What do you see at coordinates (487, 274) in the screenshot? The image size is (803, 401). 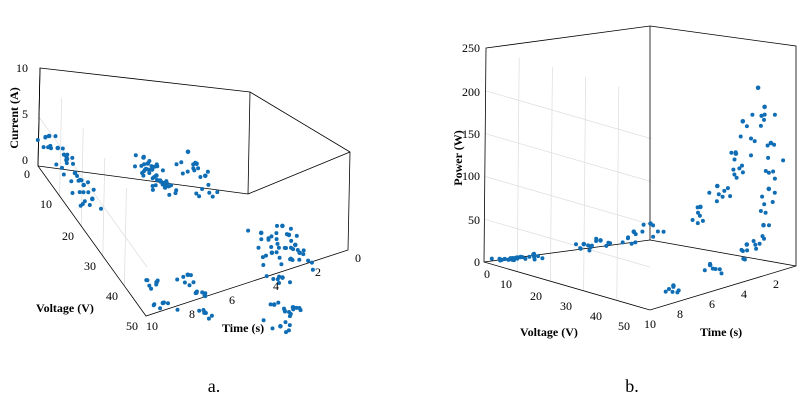 I see `panel-b-ytick-0: 0` at bounding box center [487, 274].